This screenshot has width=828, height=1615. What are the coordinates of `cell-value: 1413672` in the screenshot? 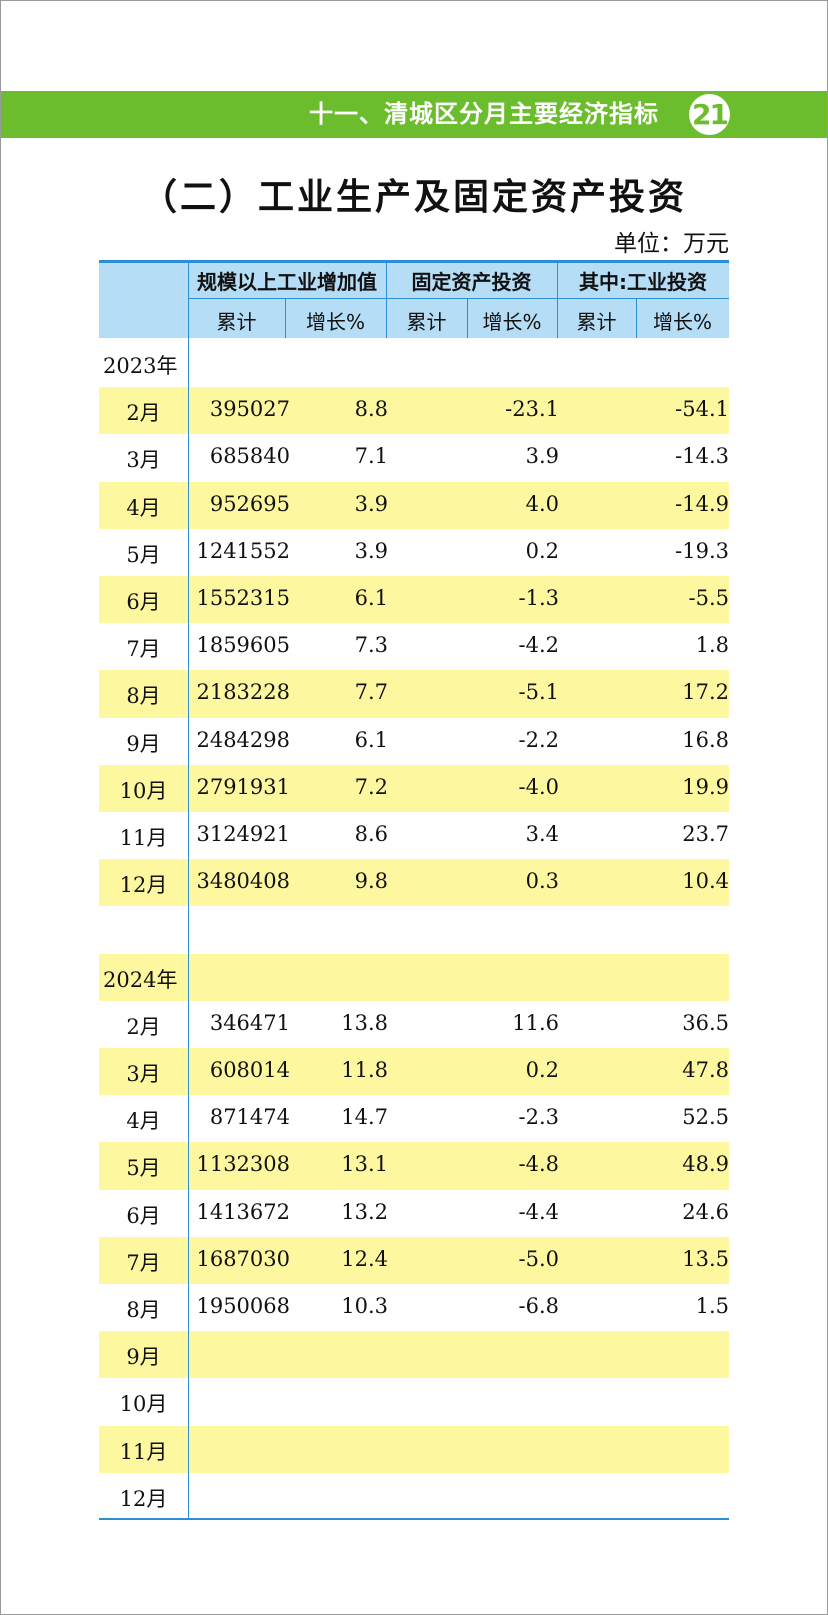 It's located at (243, 1211).